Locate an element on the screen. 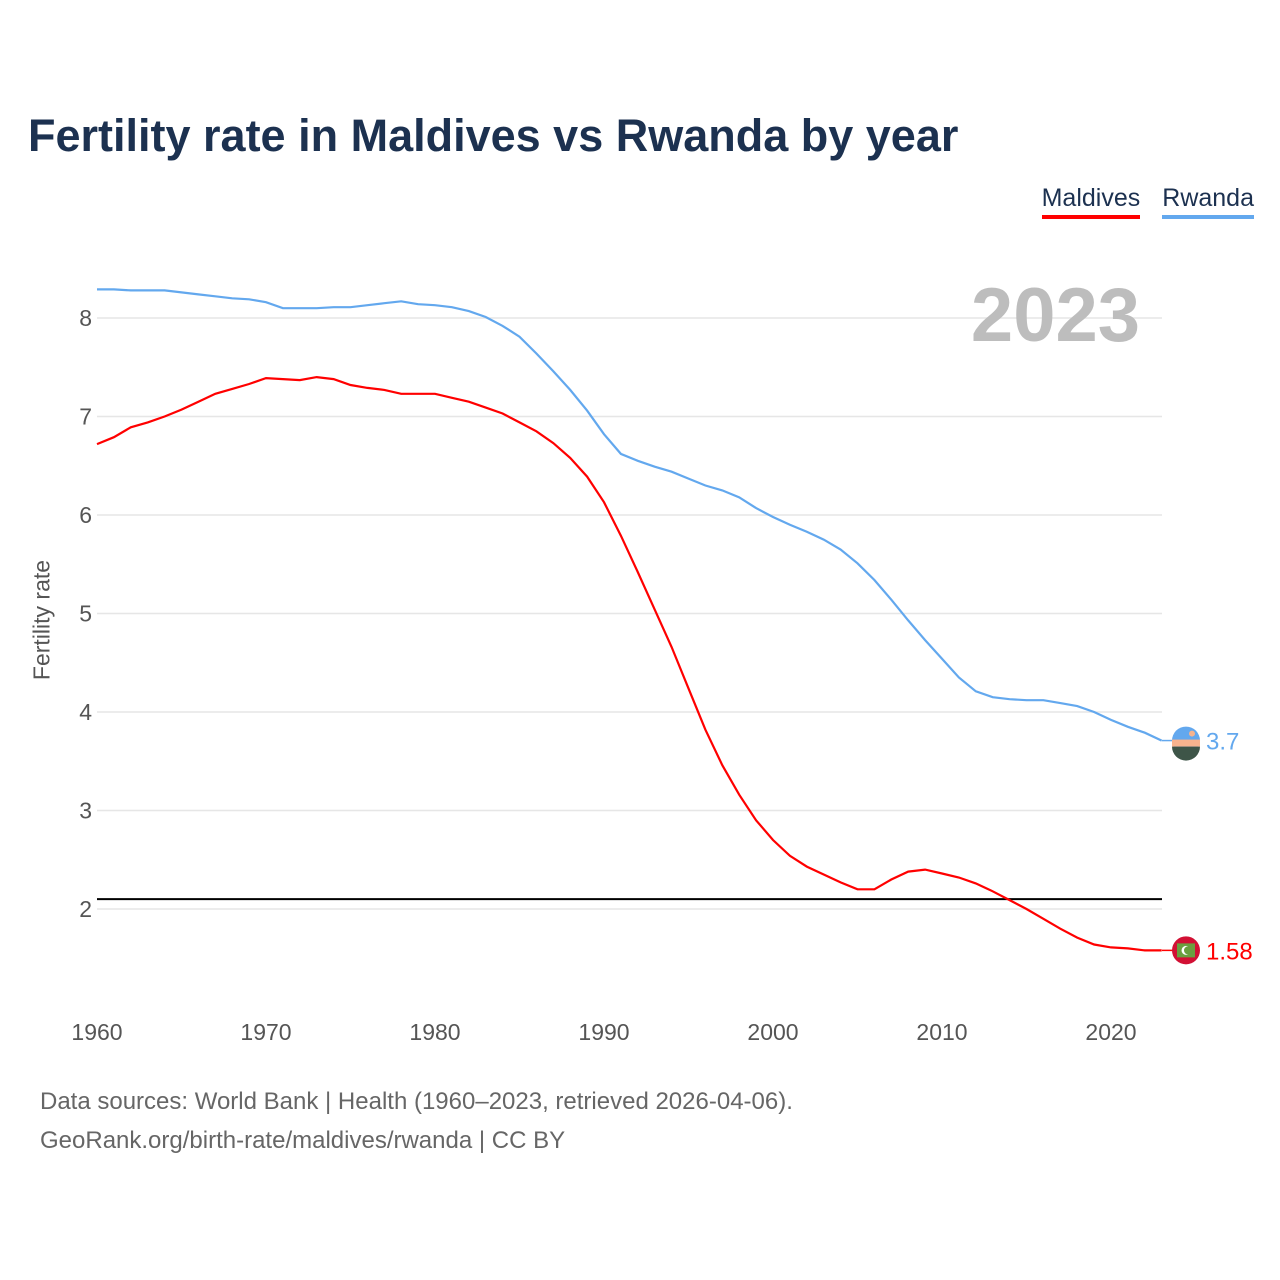 This screenshot has height=1280, width=1280. x-tick-label: 1980 is located at coordinates (434, 1032).